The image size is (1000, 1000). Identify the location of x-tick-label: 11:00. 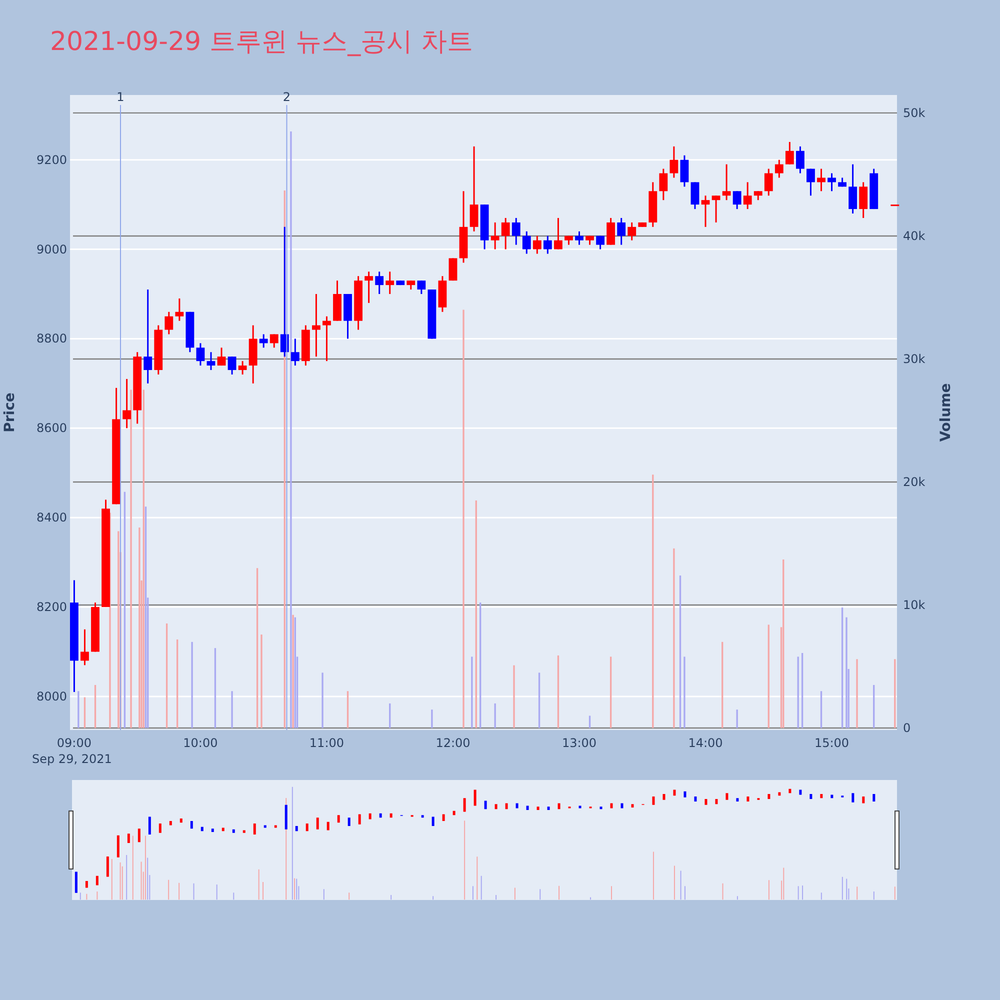
(326, 743).